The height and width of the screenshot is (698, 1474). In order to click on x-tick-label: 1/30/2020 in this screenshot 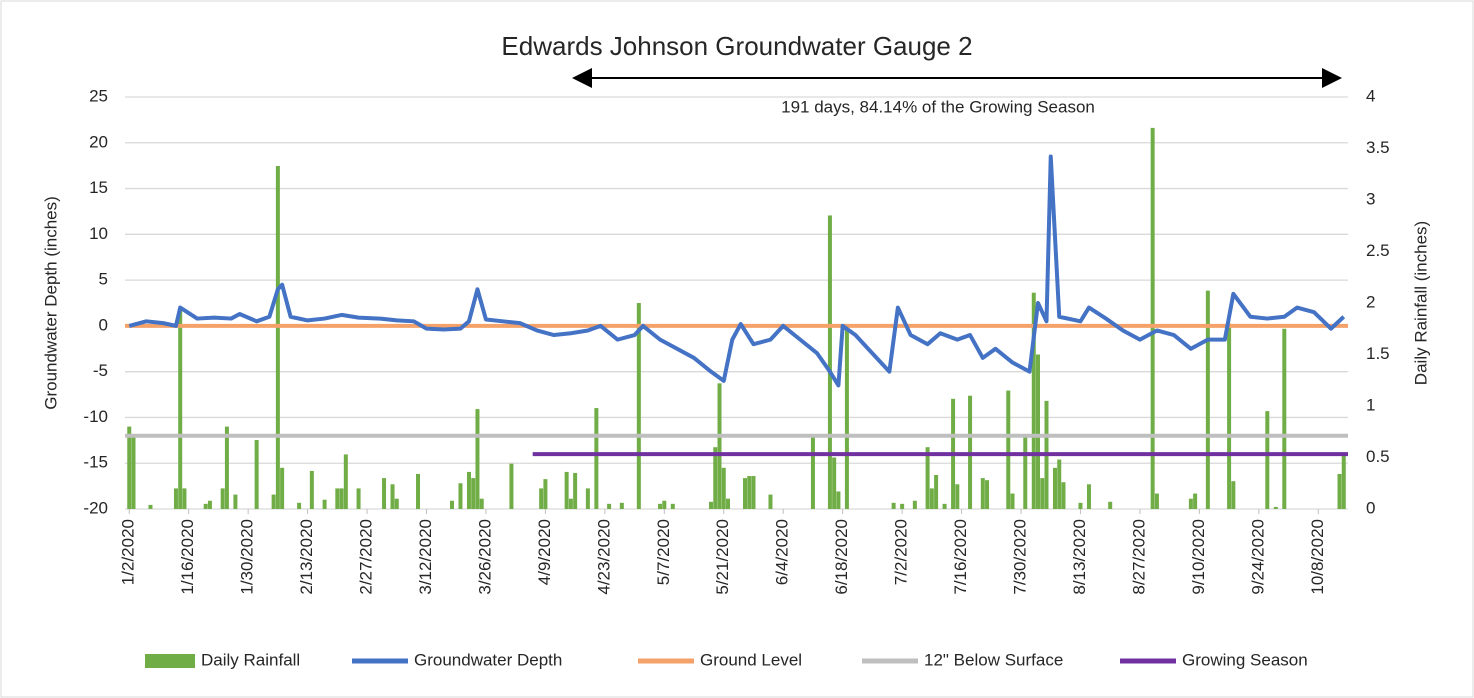, I will do `click(247, 557)`.